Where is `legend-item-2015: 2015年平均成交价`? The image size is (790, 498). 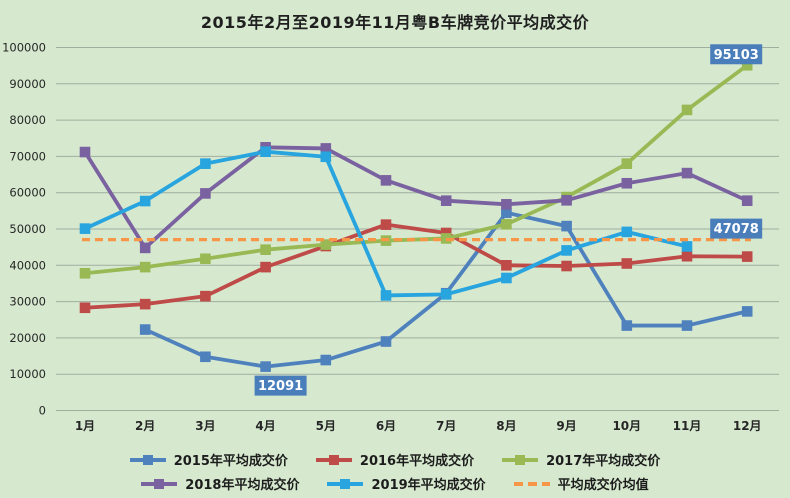
legend-item-2015: 2015年平均成交价 is located at coordinates (208, 459).